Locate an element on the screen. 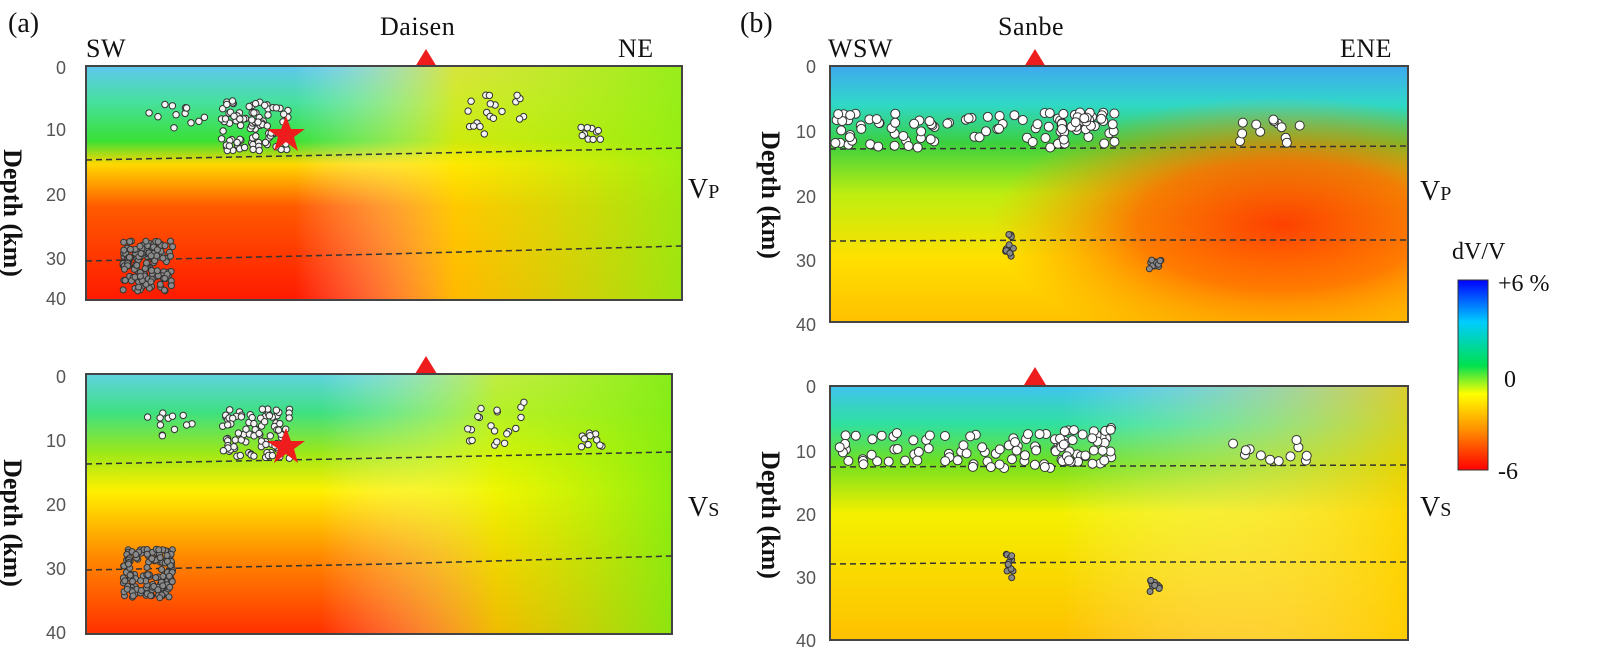 The image size is (1602, 667). y-tick: 0 is located at coordinates (60, 377).